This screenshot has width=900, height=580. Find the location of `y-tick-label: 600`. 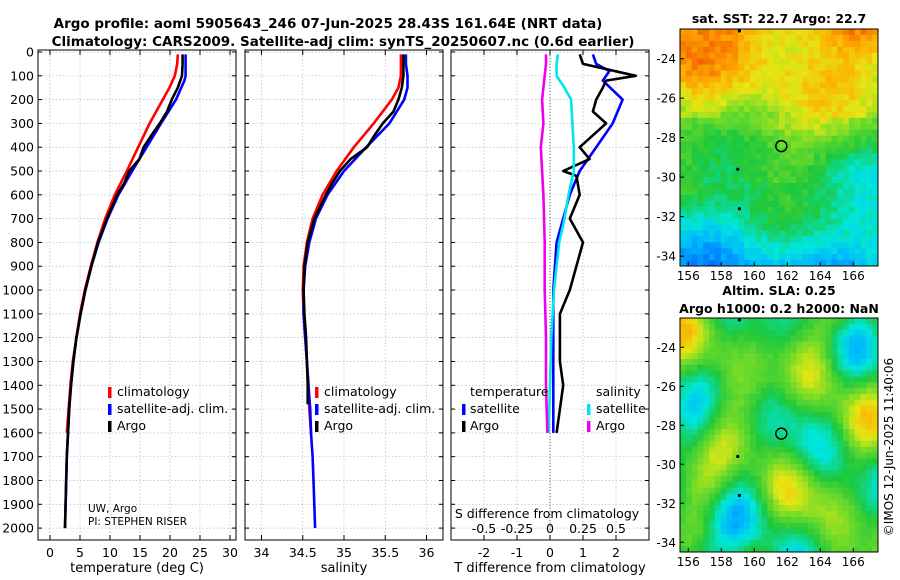

y-tick-label: 600 is located at coordinates (22, 194).